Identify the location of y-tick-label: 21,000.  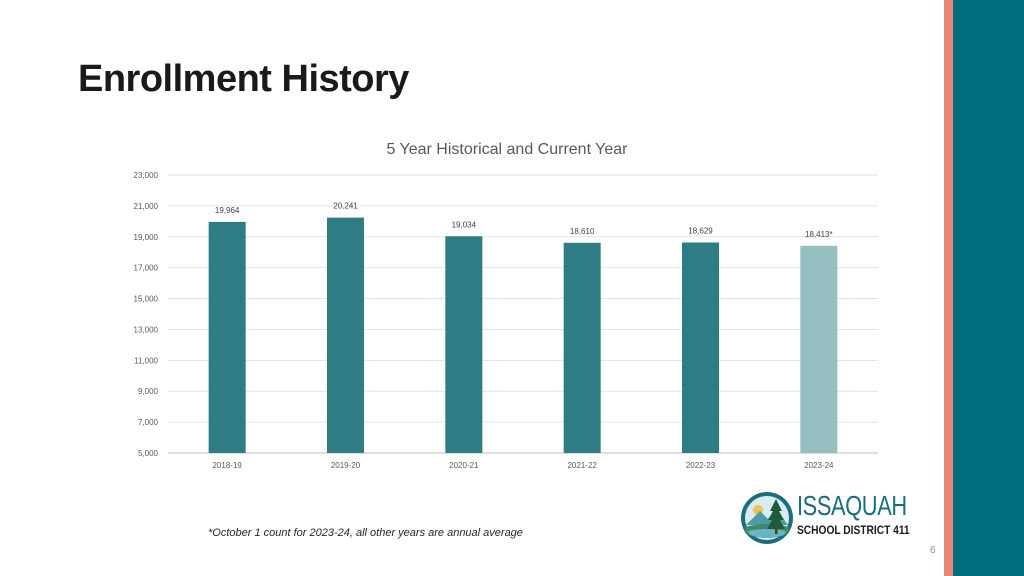
(146, 206).